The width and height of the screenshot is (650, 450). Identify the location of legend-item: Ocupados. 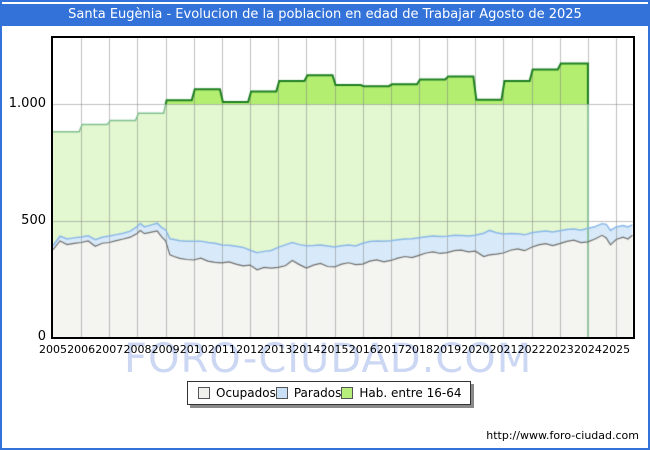
(237, 393).